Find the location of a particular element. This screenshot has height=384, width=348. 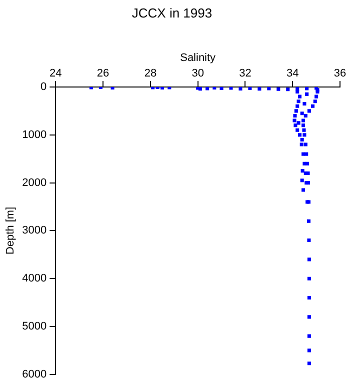

x-tick-label: 26 is located at coordinates (103, 73).